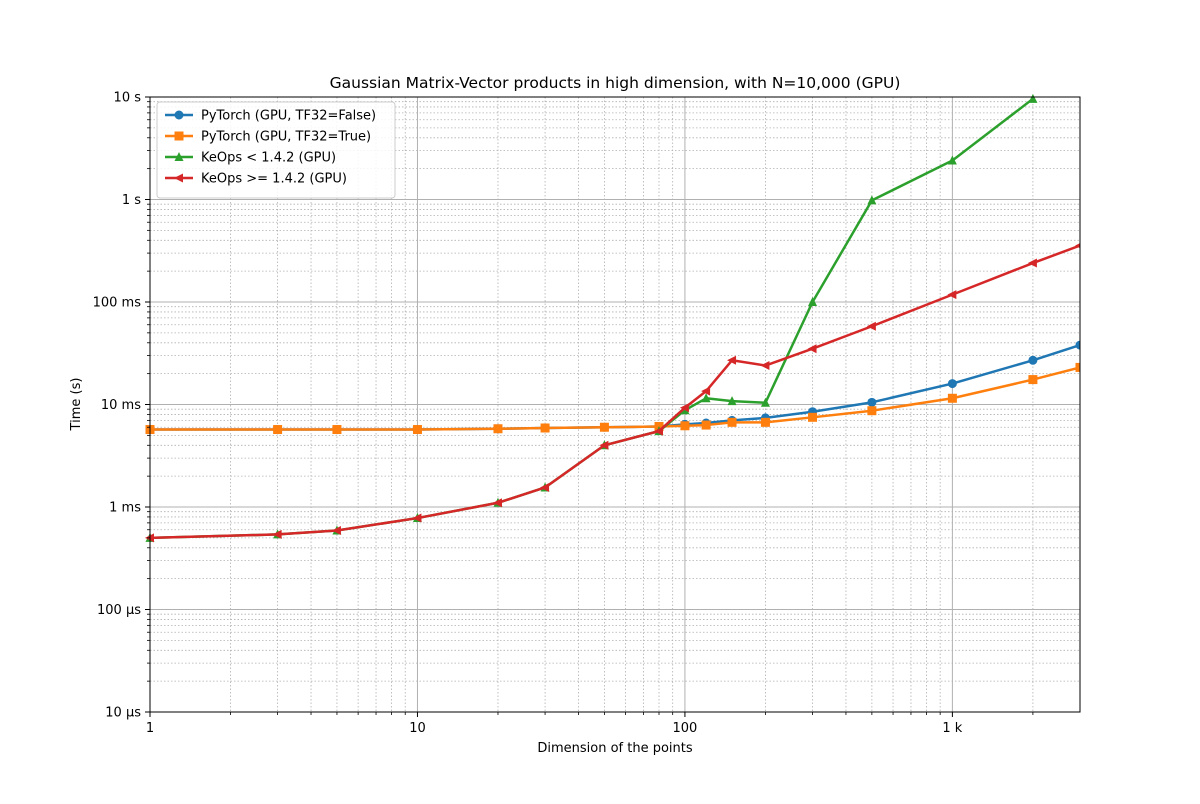  What do you see at coordinates (268, 158) in the screenshot?
I see `legend-label: KeOps < 1.4.2 (GPU)` at bounding box center [268, 158].